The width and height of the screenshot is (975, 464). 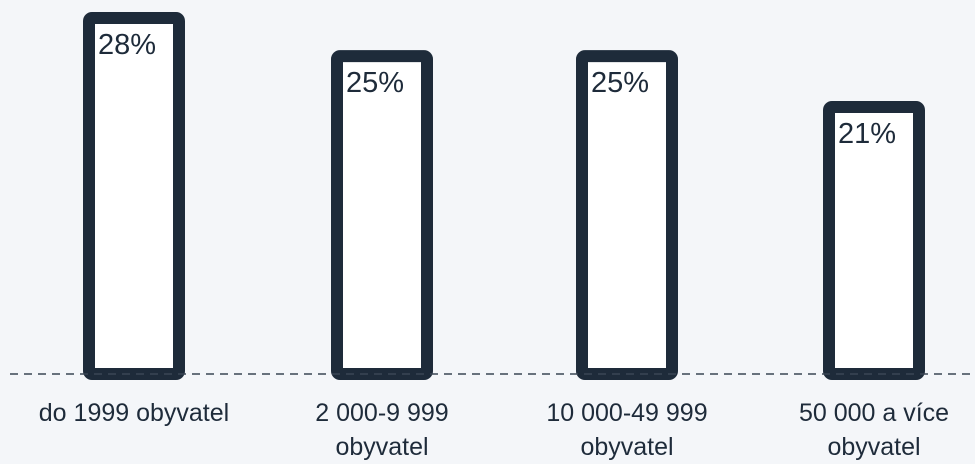 I want to click on value-label-2: 25%, so click(x=375, y=83).